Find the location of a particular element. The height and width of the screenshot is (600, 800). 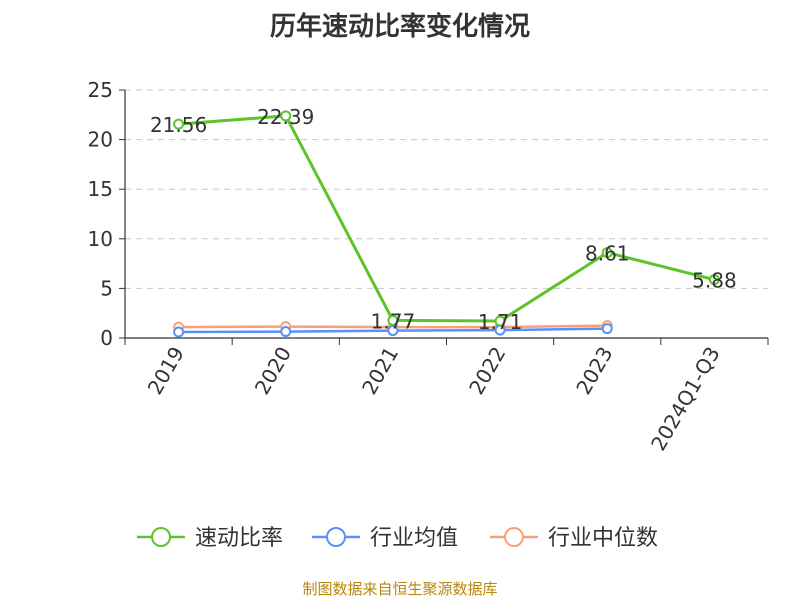

data-label: 8.61 is located at coordinates (607, 254).